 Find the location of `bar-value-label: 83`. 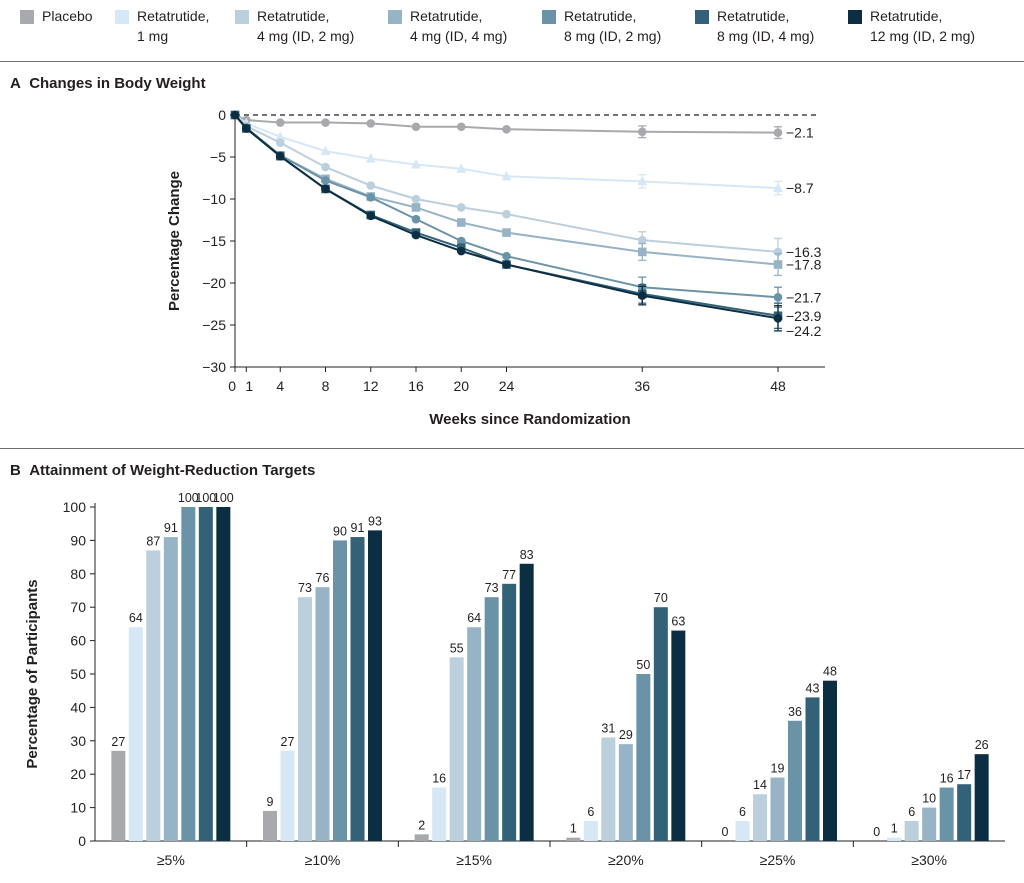

bar-value-label: 83 is located at coordinates (527, 555).